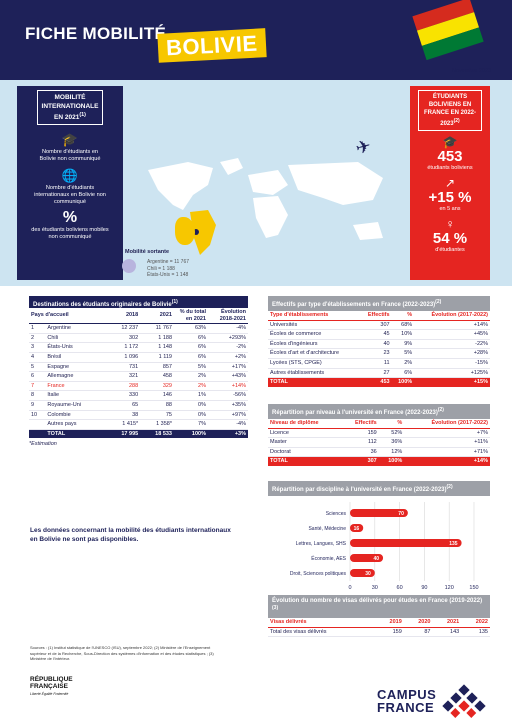 The image size is (512, 724). I want to click on table-row: 2 Chili 302 1 188 6% +293%, so click(138, 338).